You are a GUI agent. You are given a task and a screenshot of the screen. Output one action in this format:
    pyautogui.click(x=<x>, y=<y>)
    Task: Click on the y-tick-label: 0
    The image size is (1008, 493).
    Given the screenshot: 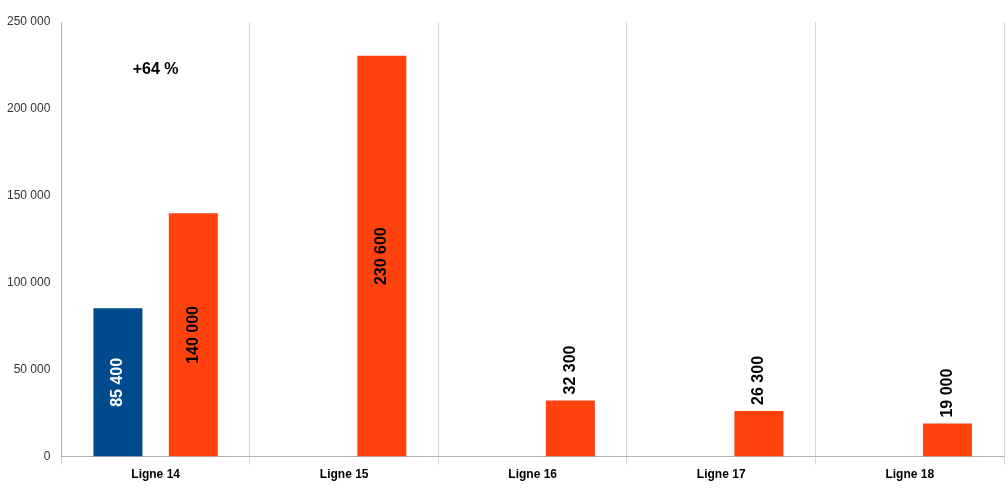 What is the action you would take?
    pyautogui.click(x=47, y=455)
    